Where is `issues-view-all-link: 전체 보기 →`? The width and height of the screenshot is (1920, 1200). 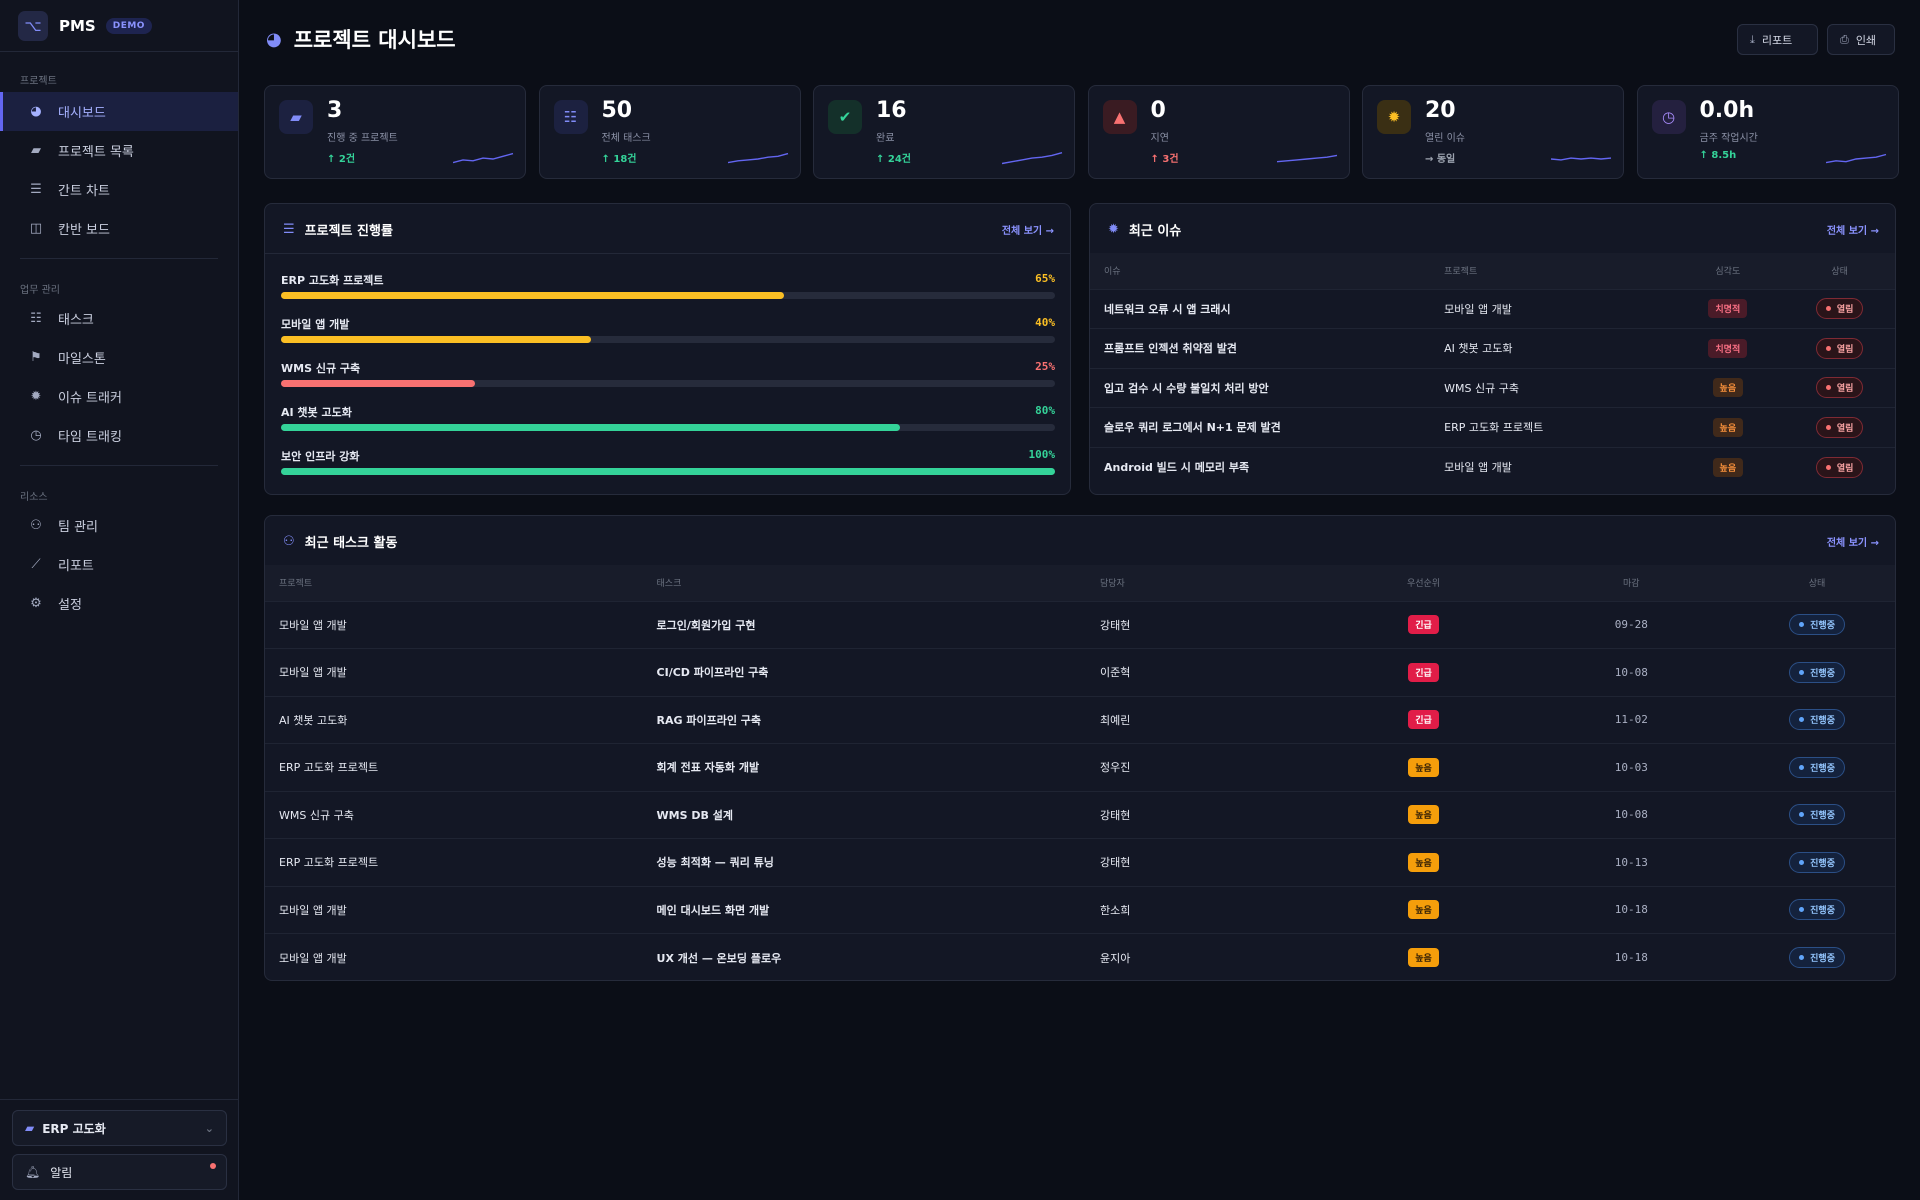 issues-view-all-link: 전체 보기 → is located at coordinates (1852, 231).